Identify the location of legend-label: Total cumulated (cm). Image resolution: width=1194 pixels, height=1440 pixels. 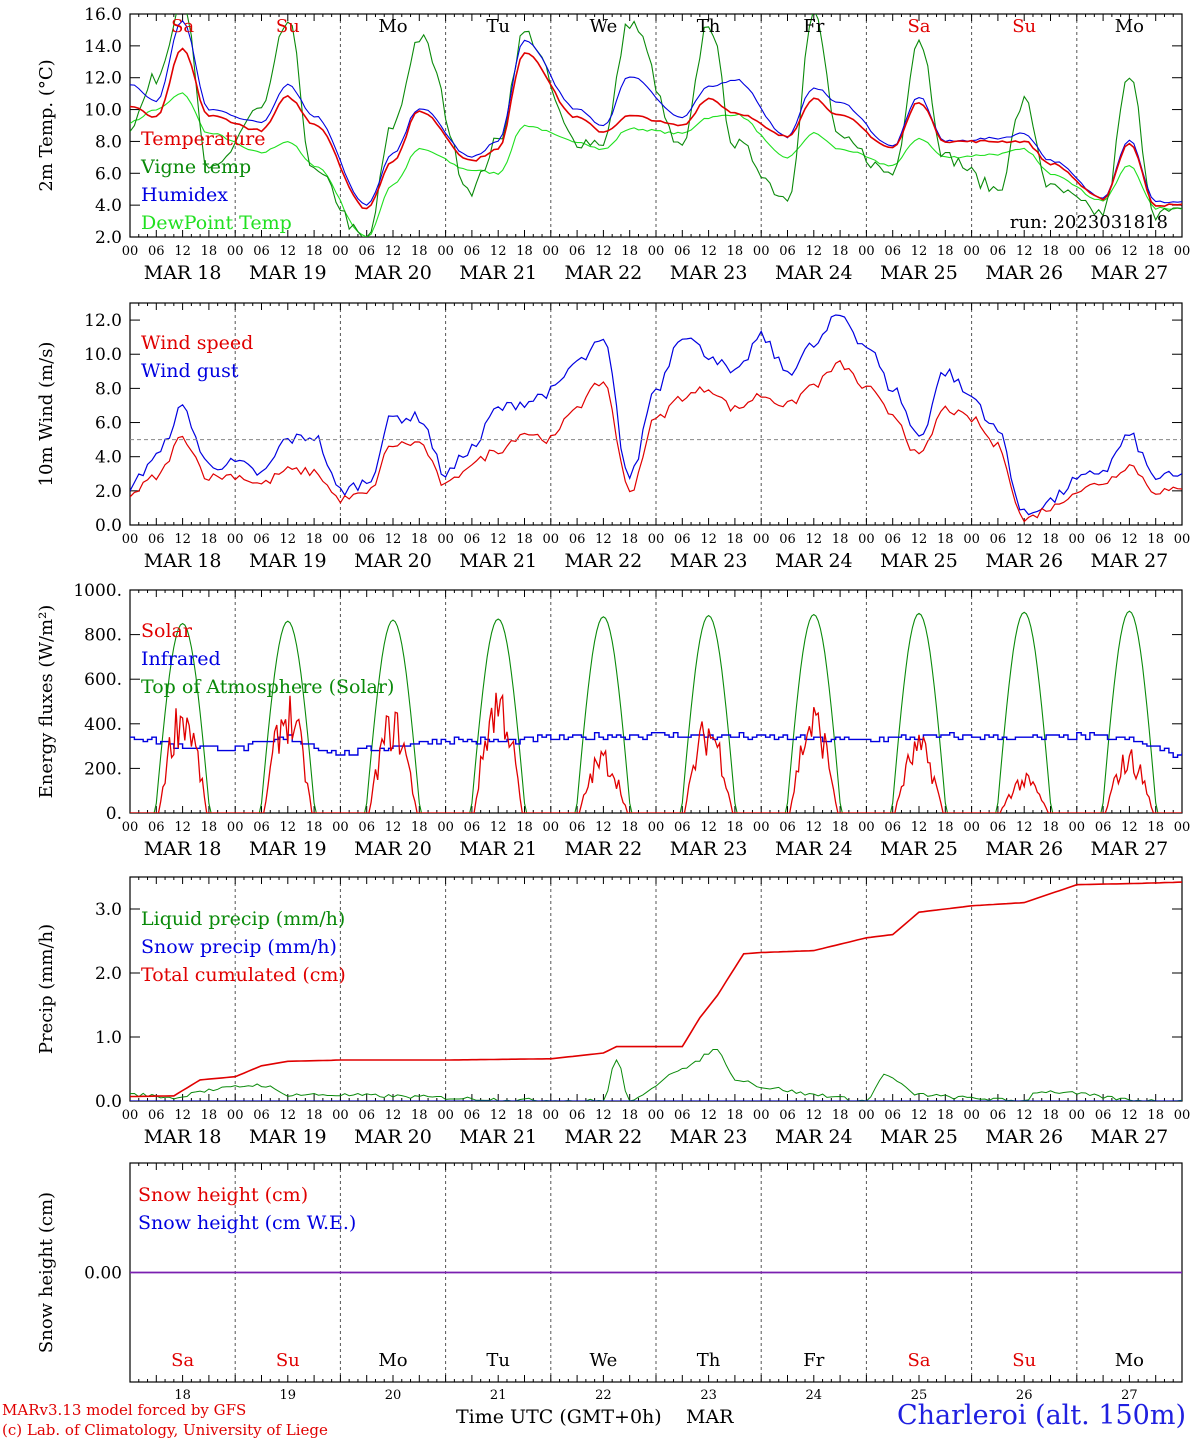
(243, 975).